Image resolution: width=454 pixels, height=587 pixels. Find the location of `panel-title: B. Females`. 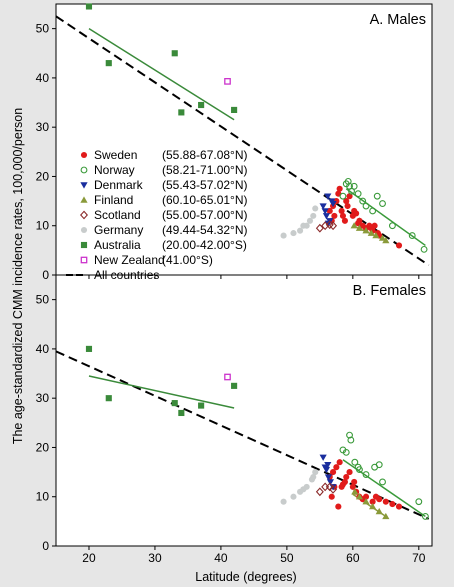

panel-title: B. Females is located at coordinates (389, 291).